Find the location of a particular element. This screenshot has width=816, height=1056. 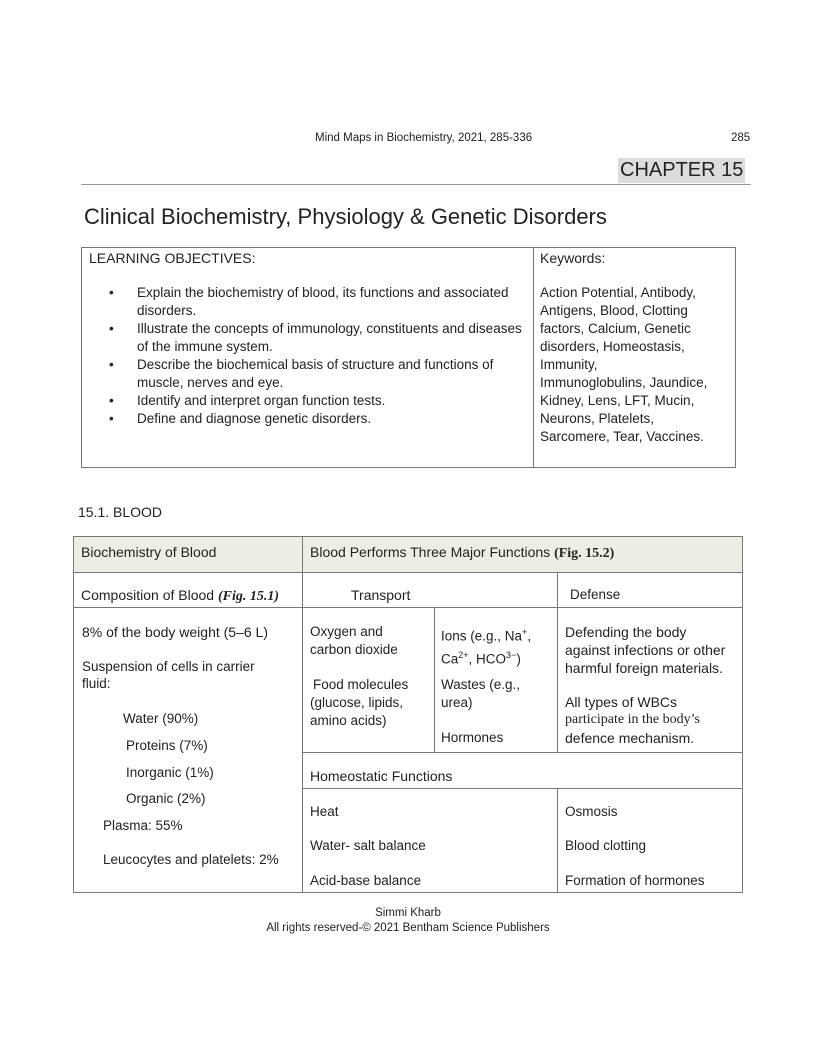

keyword-line: Sarcomere, Tear, Vaccines. is located at coordinates (622, 436).